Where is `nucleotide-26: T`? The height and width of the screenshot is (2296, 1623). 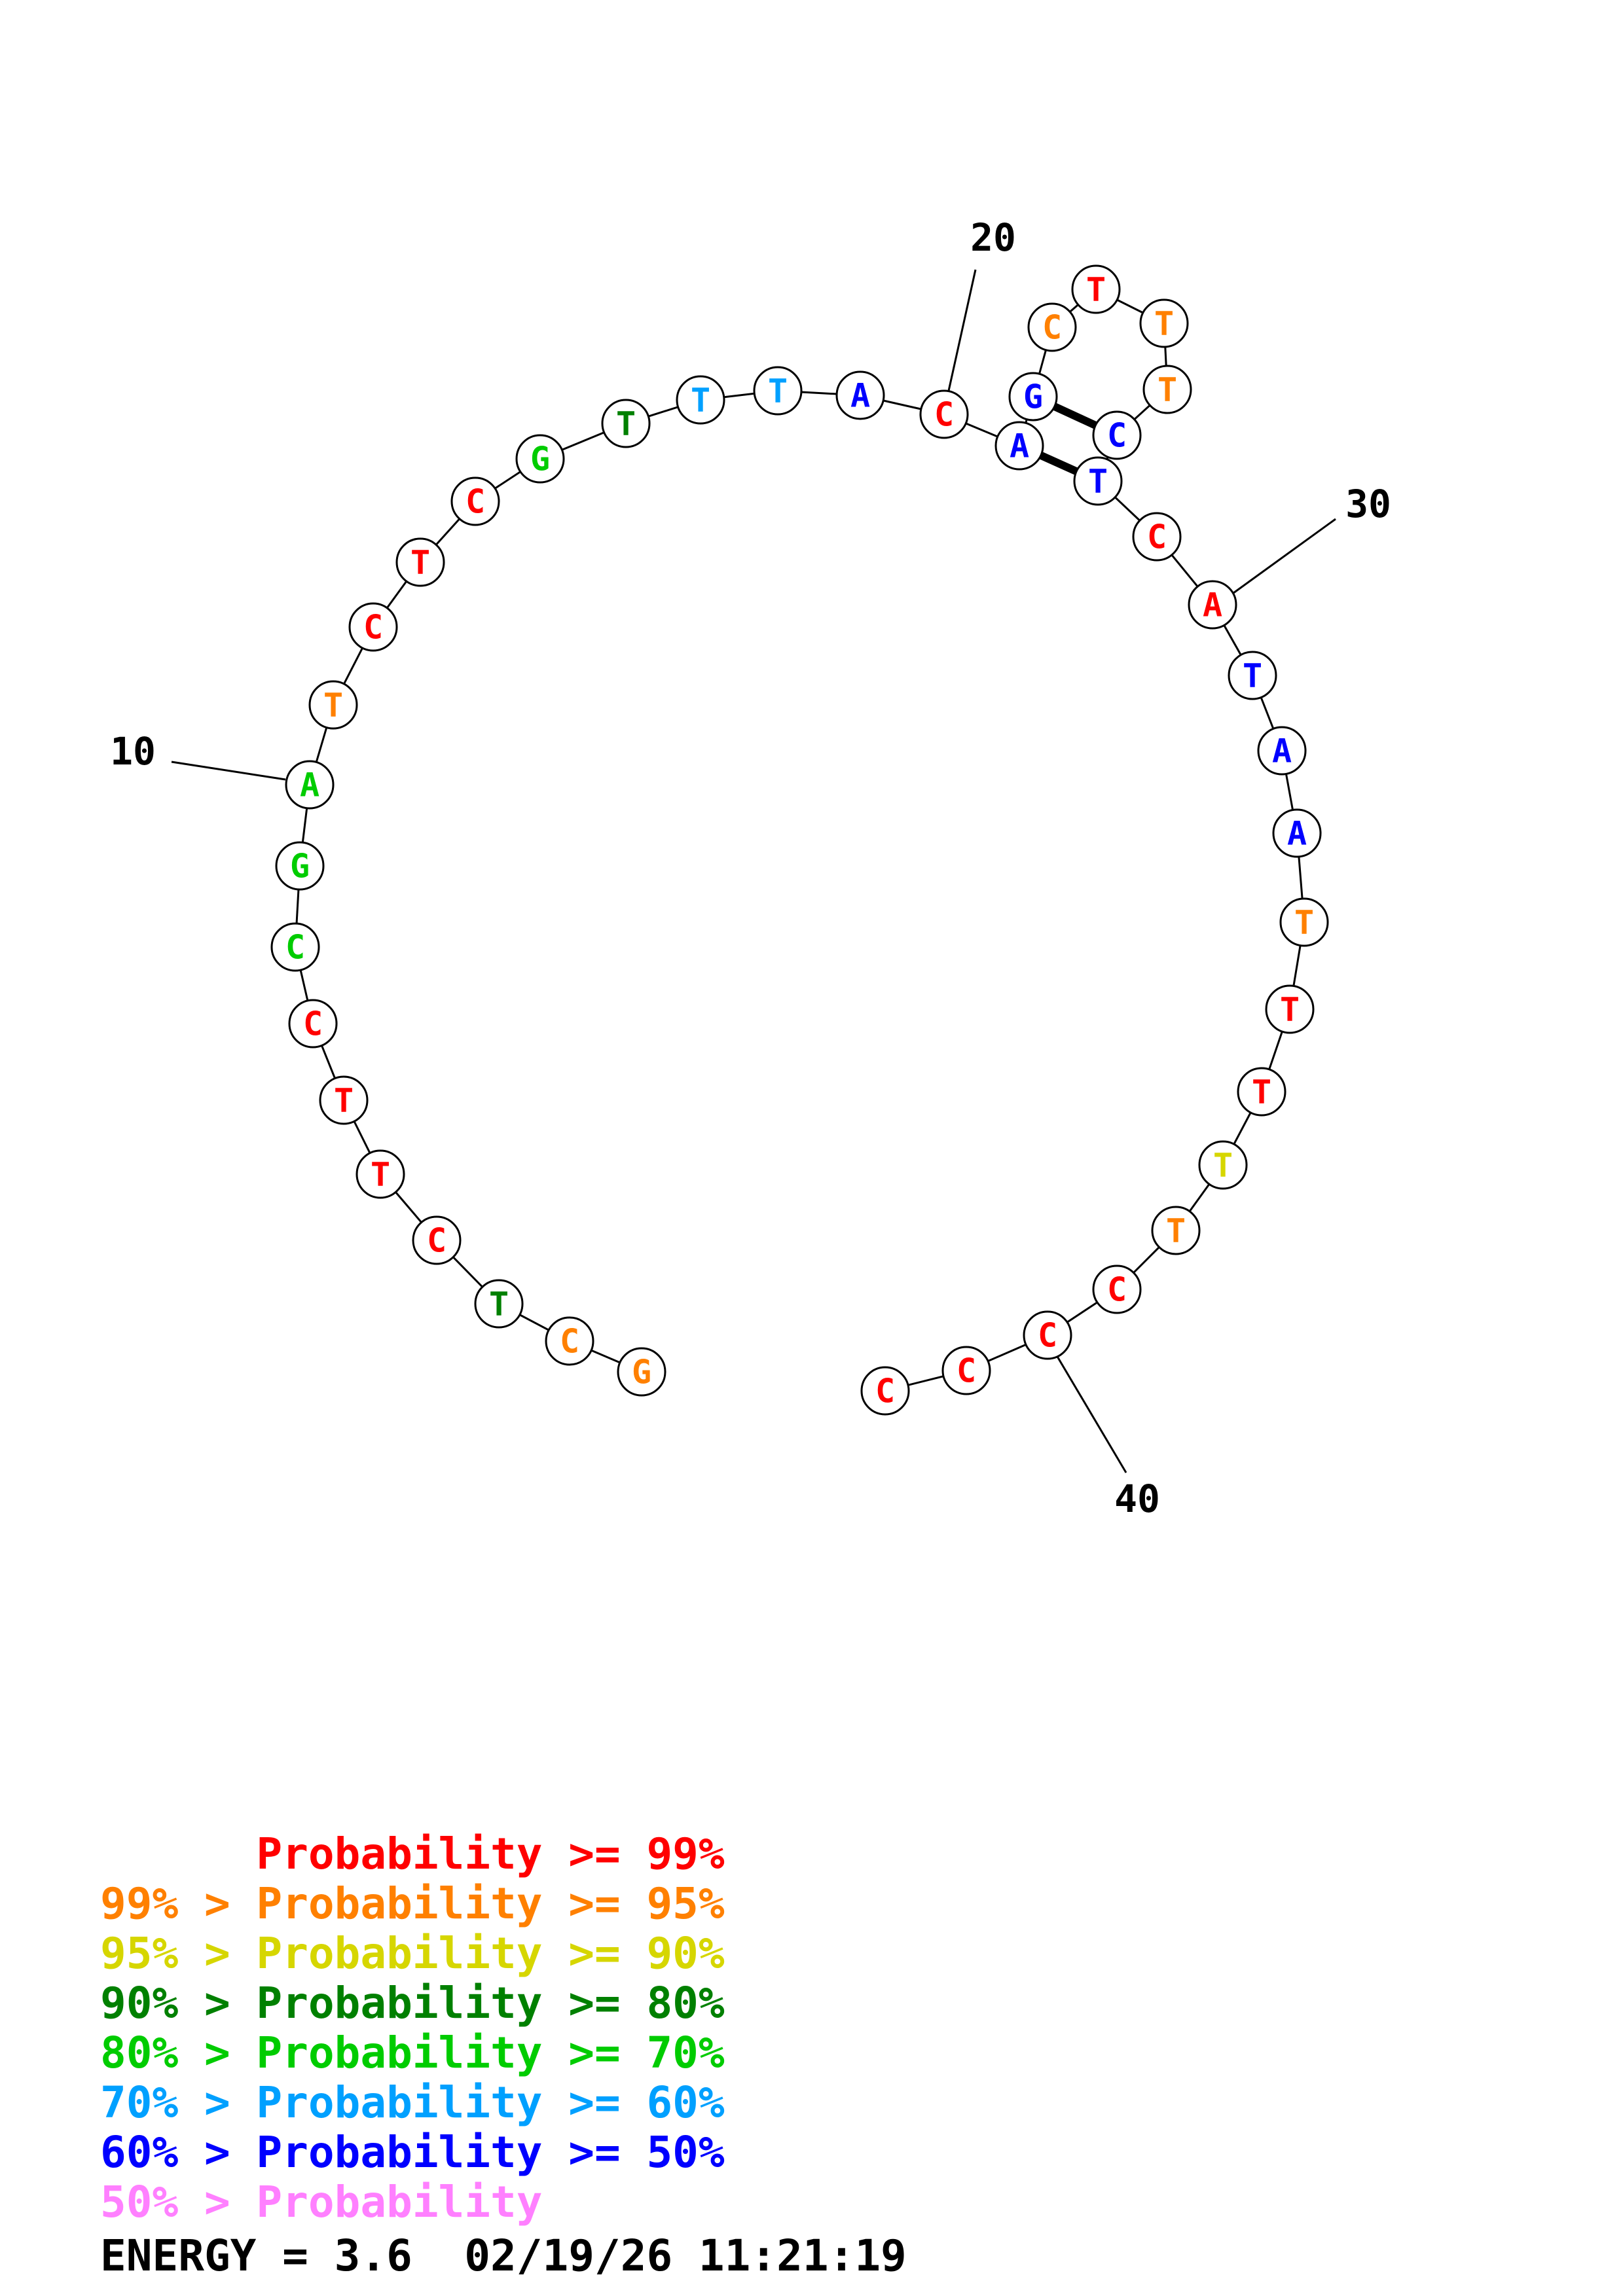 nucleotide-26: T is located at coordinates (1167, 389).